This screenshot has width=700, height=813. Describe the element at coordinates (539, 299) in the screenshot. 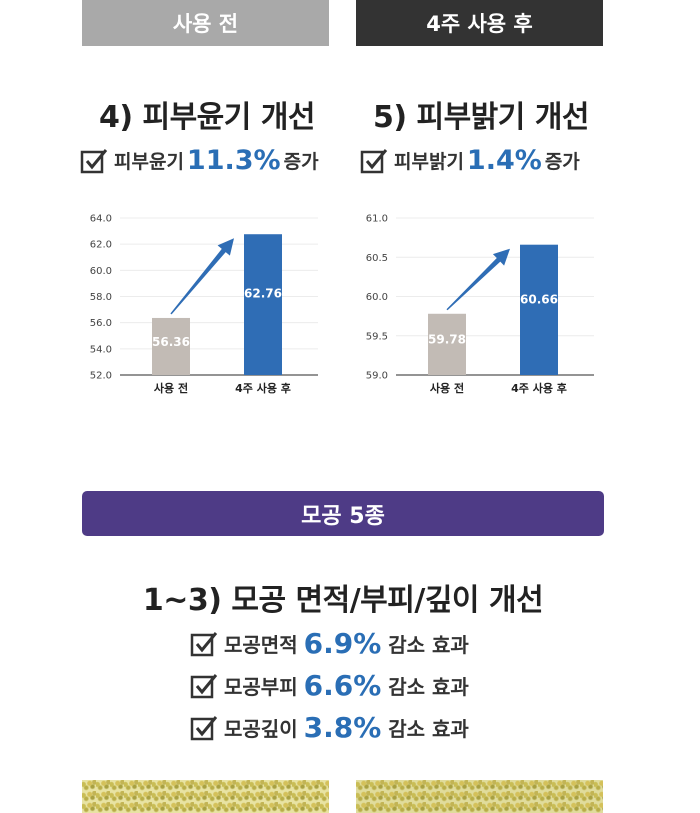

I see `bar-value-label: 60.66` at that location.